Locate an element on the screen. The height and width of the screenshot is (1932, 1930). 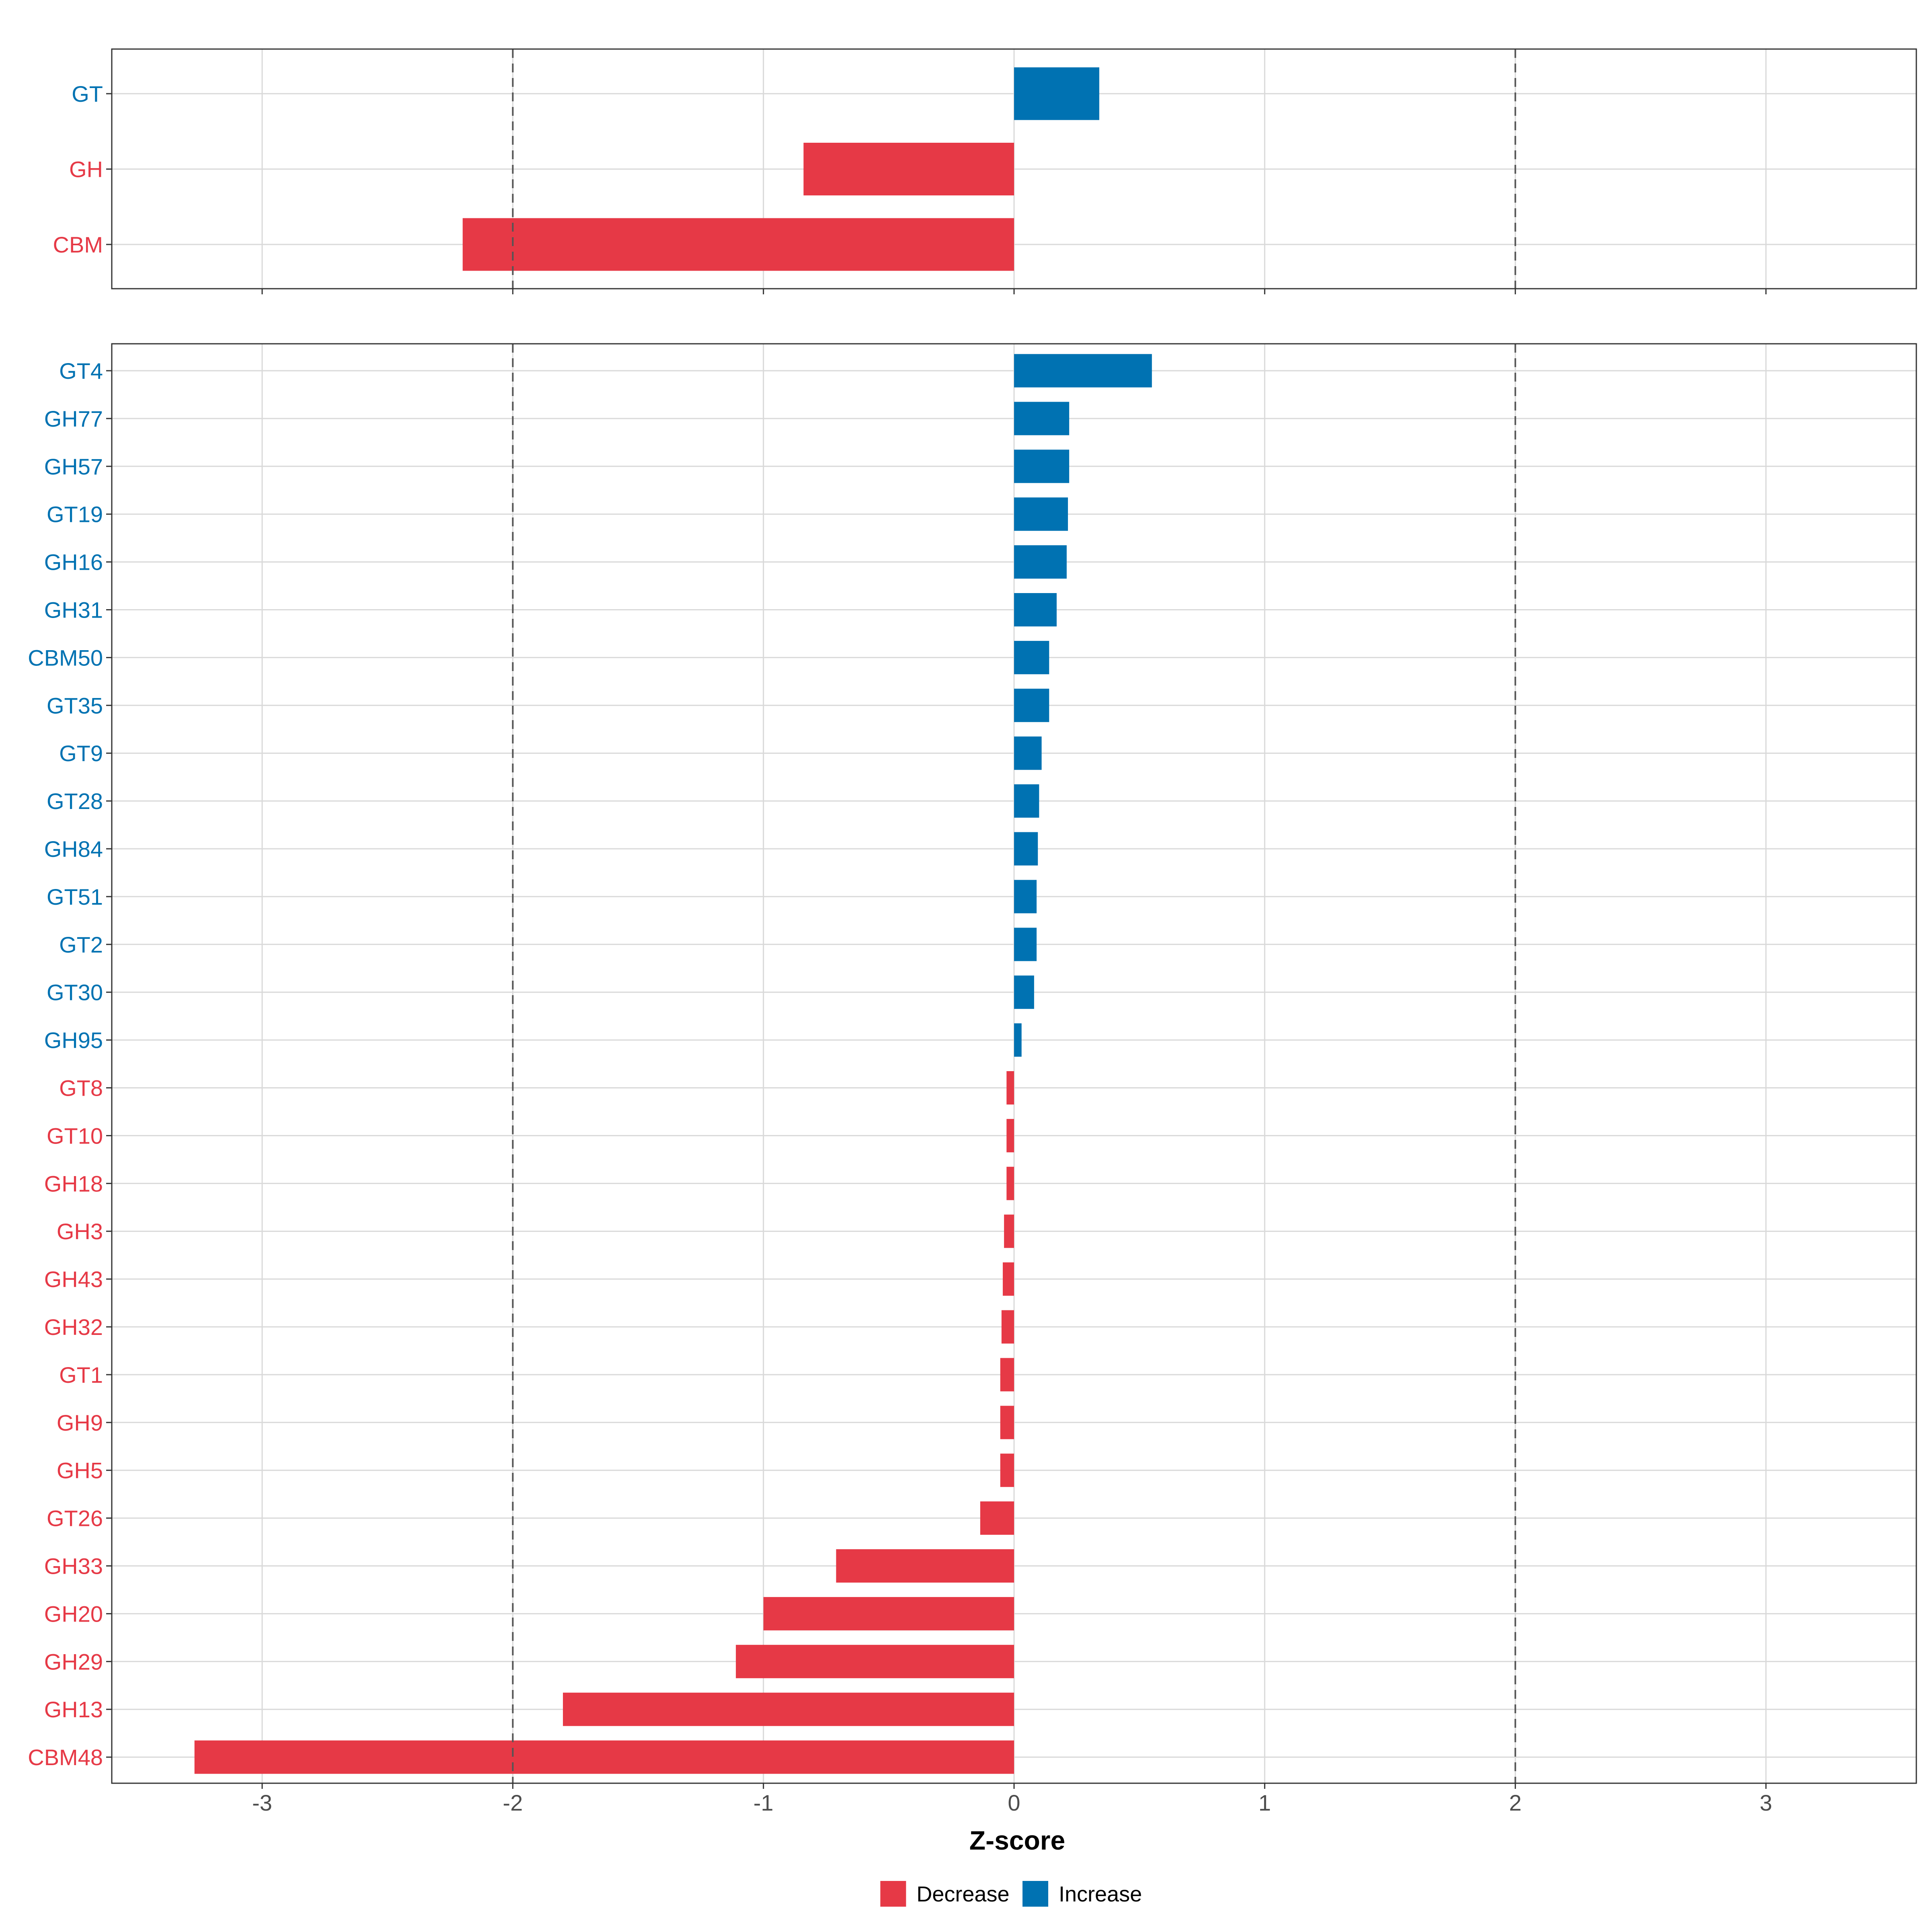
y-tick-label: CBM48 is located at coordinates (65, 1758).